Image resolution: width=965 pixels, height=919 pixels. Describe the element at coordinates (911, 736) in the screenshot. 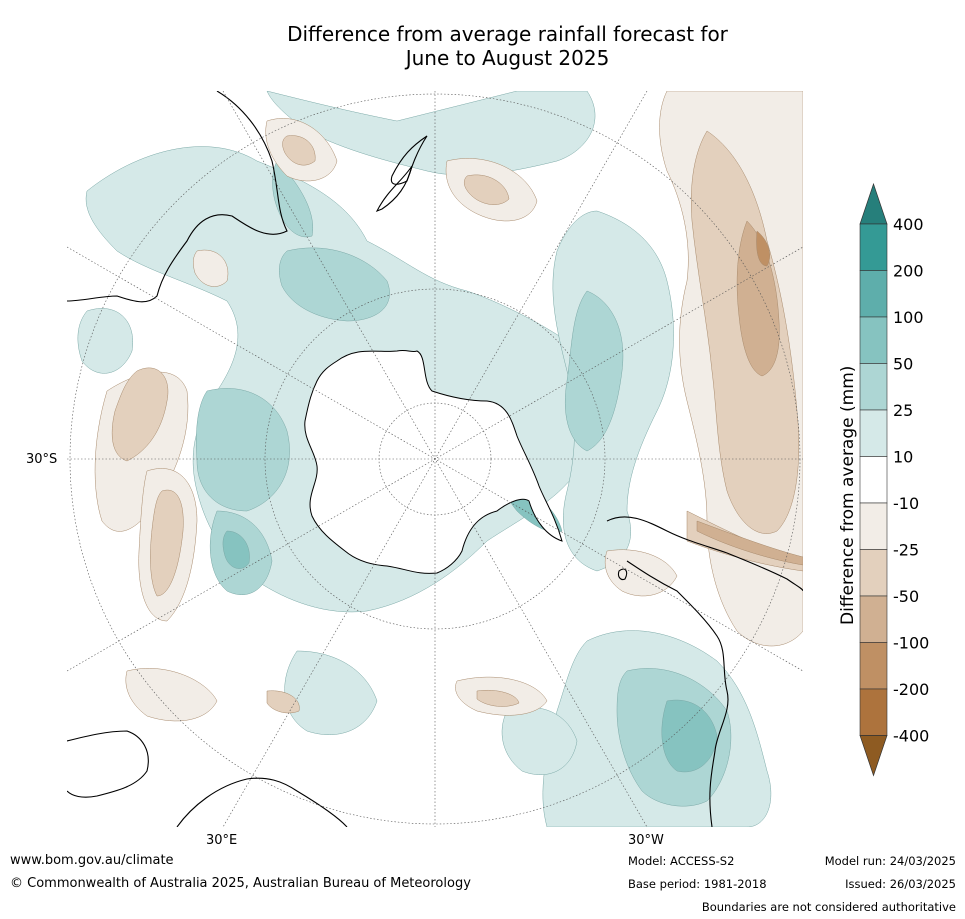

I see `colorbar-tick-label: -400` at that location.